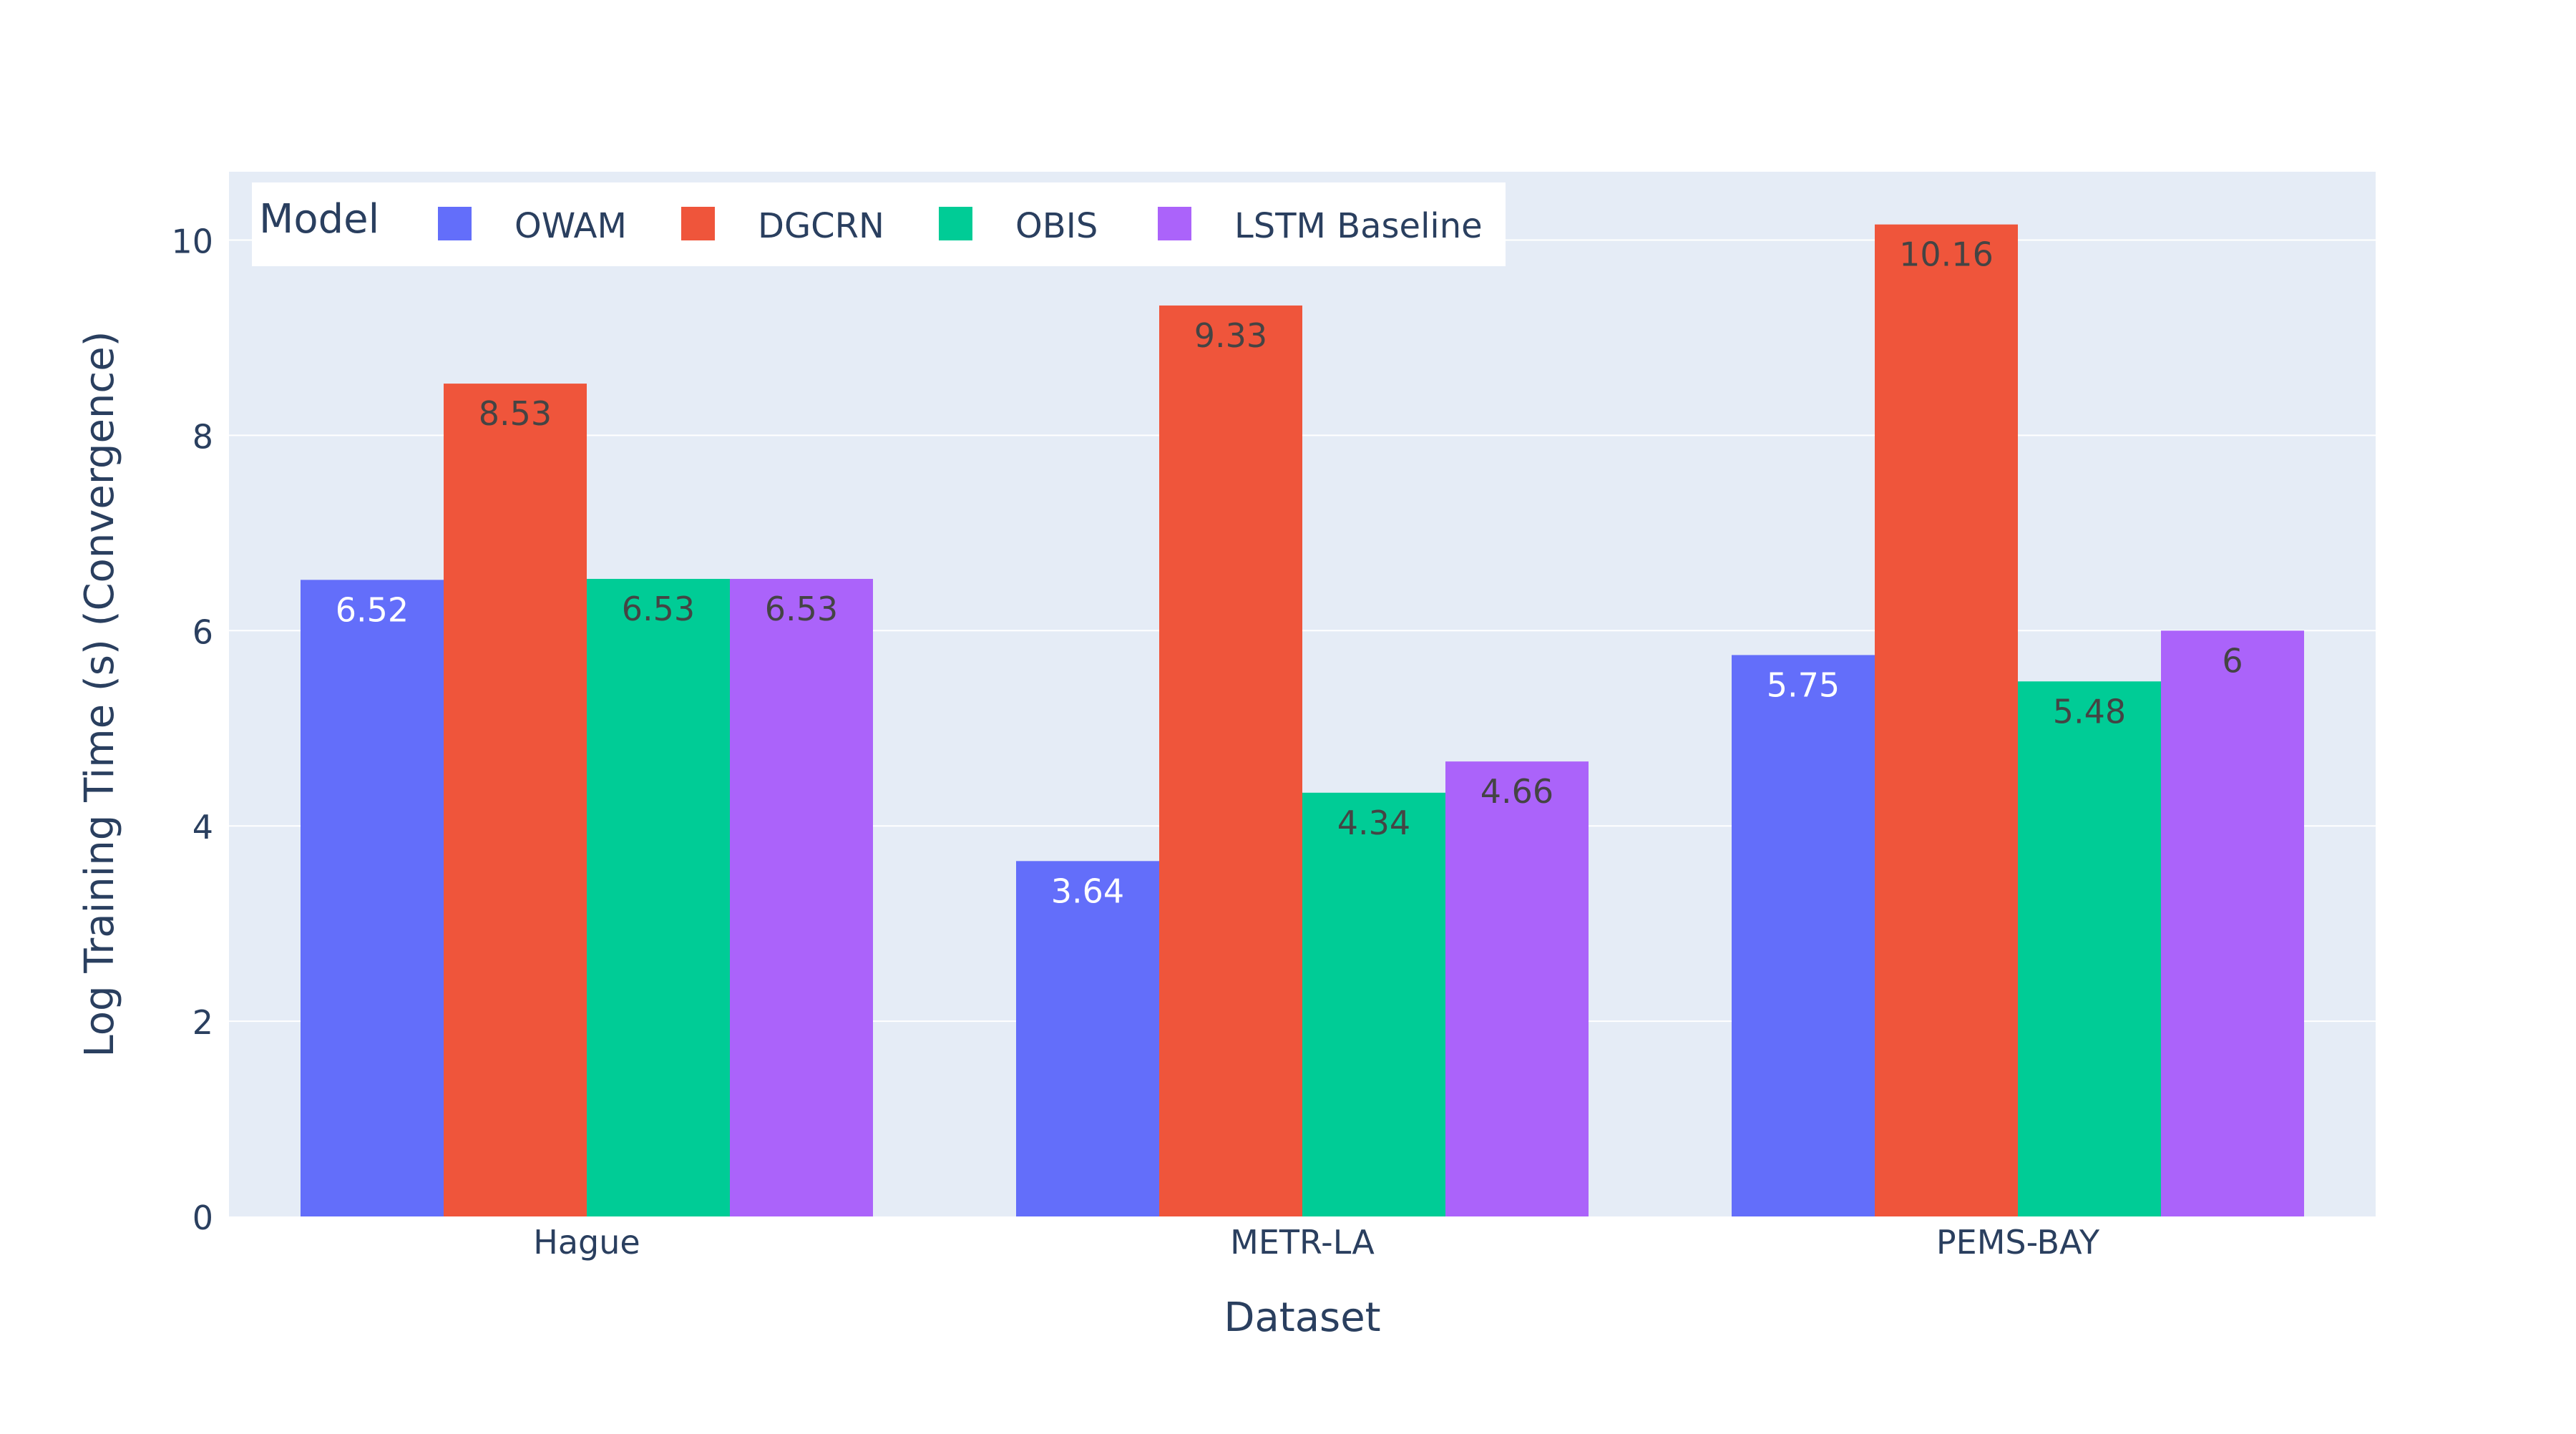 The width and height of the screenshot is (2576, 1434). What do you see at coordinates (2232, 923) in the screenshot?
I see `bar-lstm-baseline-pems-bay` at bounding box center [2232, 923].